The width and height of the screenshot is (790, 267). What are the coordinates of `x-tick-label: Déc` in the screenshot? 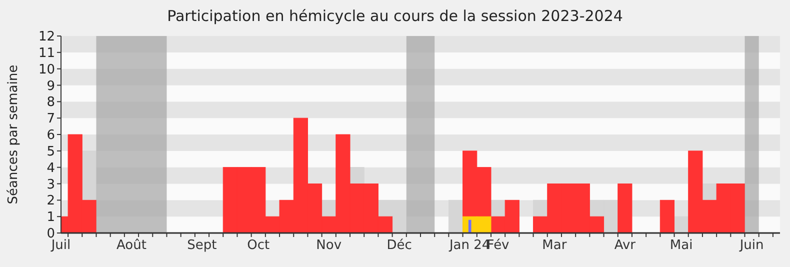 It's located at (399, 245).